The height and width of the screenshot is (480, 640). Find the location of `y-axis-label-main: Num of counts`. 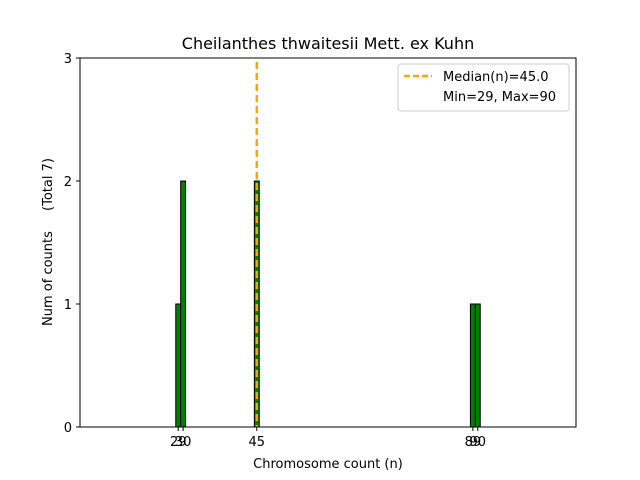

y-axis-label-main: Num of counts is located at coordinates (48, 278).